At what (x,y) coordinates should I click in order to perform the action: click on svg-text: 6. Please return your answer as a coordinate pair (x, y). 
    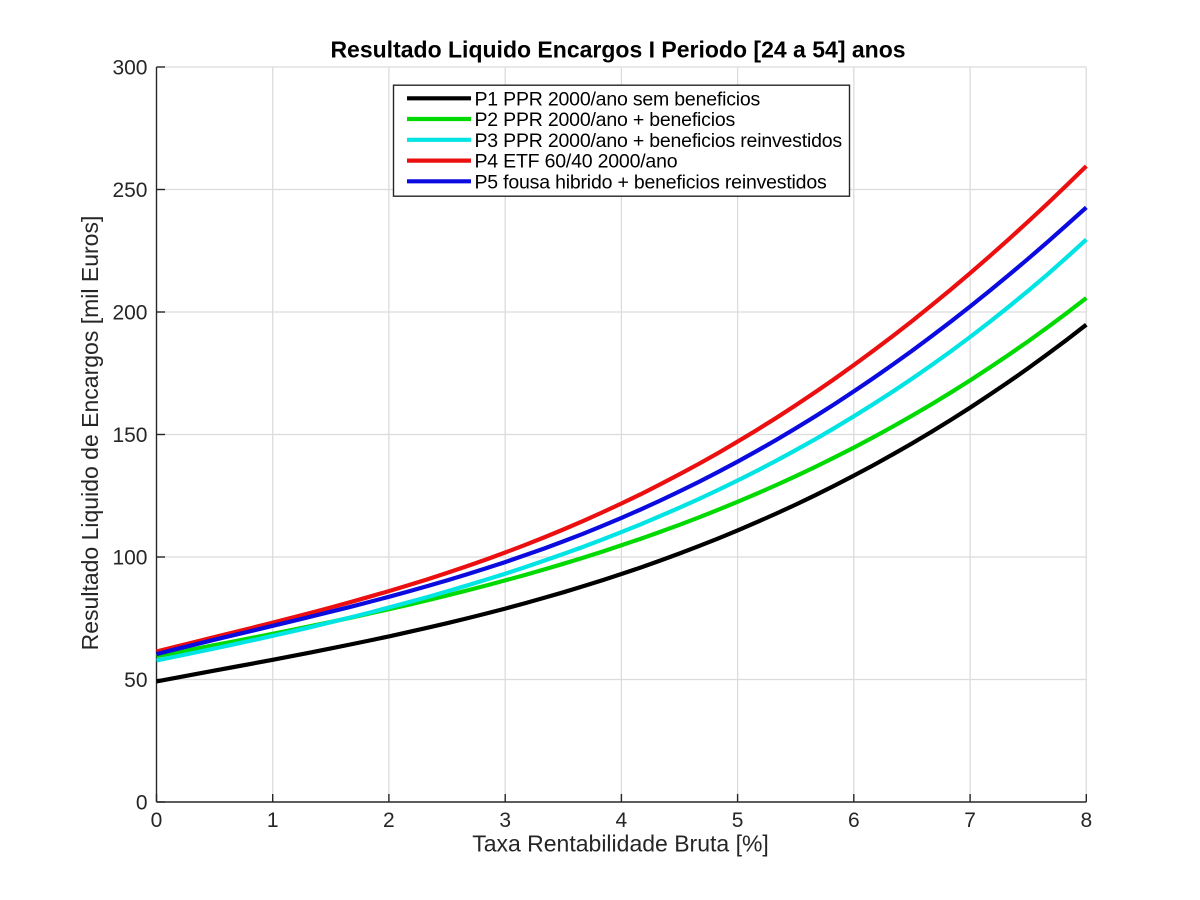
    Looking at the image, I should click on (854, 820).